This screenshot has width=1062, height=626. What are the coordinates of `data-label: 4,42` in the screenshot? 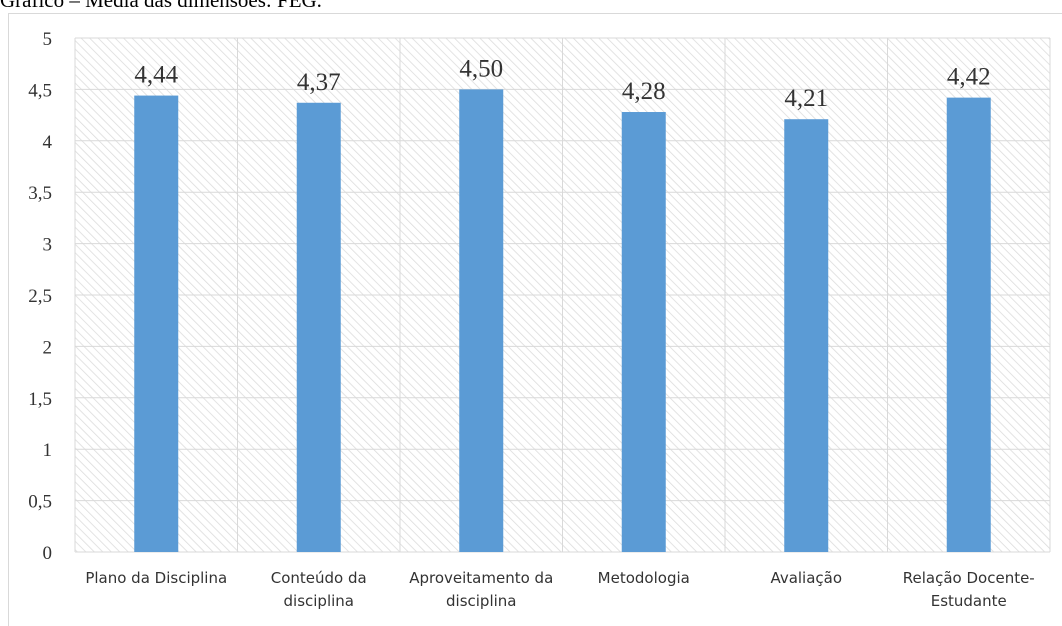 It's located at (969, 77).